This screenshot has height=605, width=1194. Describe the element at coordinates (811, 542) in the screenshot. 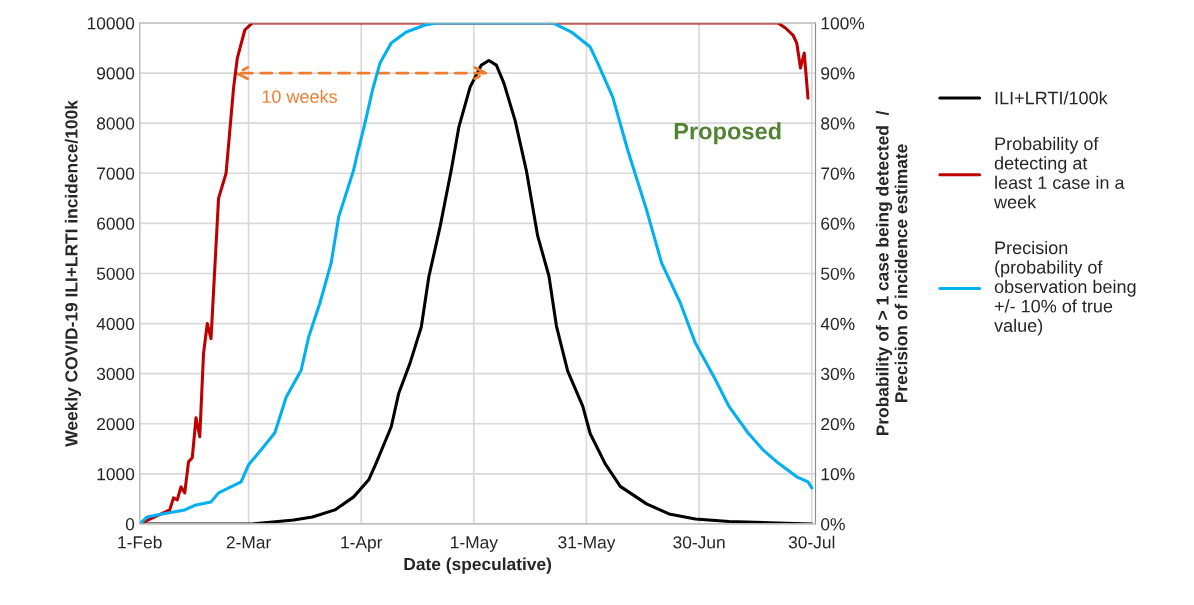

I see `x-tick-label: 30-Jul` at that location.